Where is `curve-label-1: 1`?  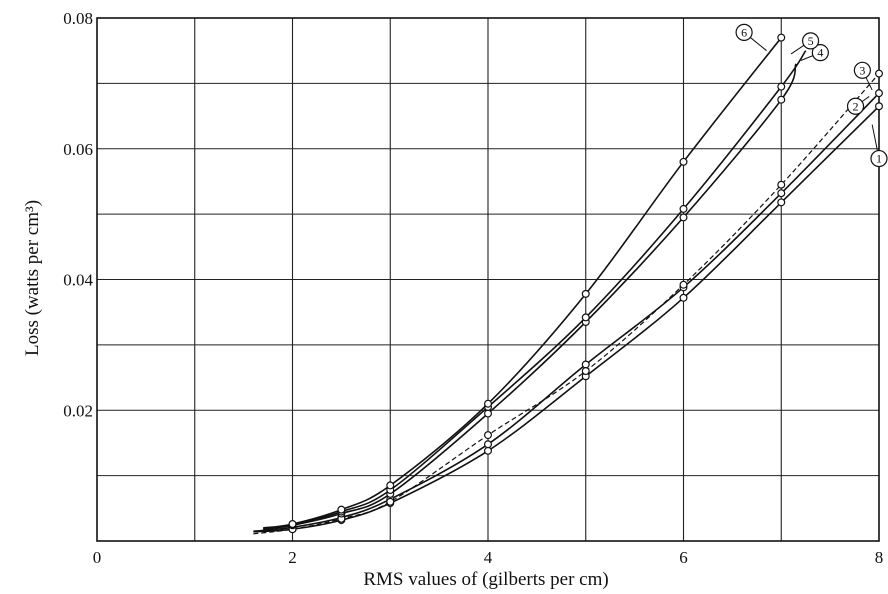 curve-label-1: 1 is located at coordinates (879, 146).